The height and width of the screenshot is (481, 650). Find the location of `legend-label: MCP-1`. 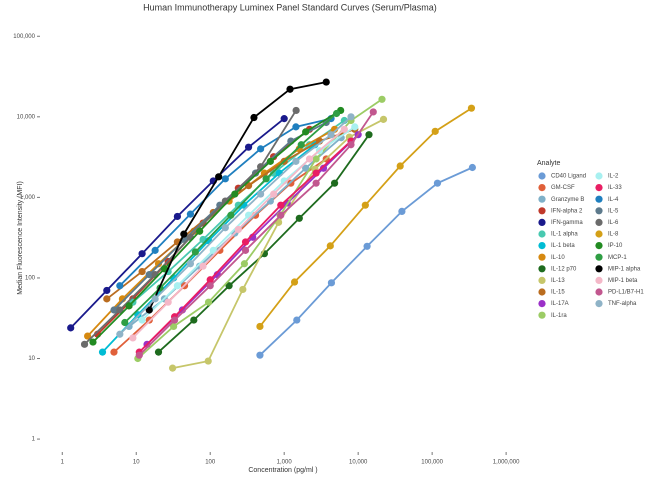

legend-label: MCP-1 is located at coordinates (617, 258).